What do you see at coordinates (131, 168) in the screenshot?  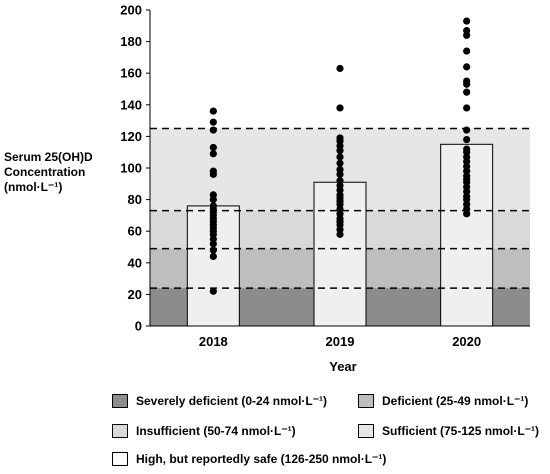 I see `y-tick-label: 100` at bounding box center [131, 168].